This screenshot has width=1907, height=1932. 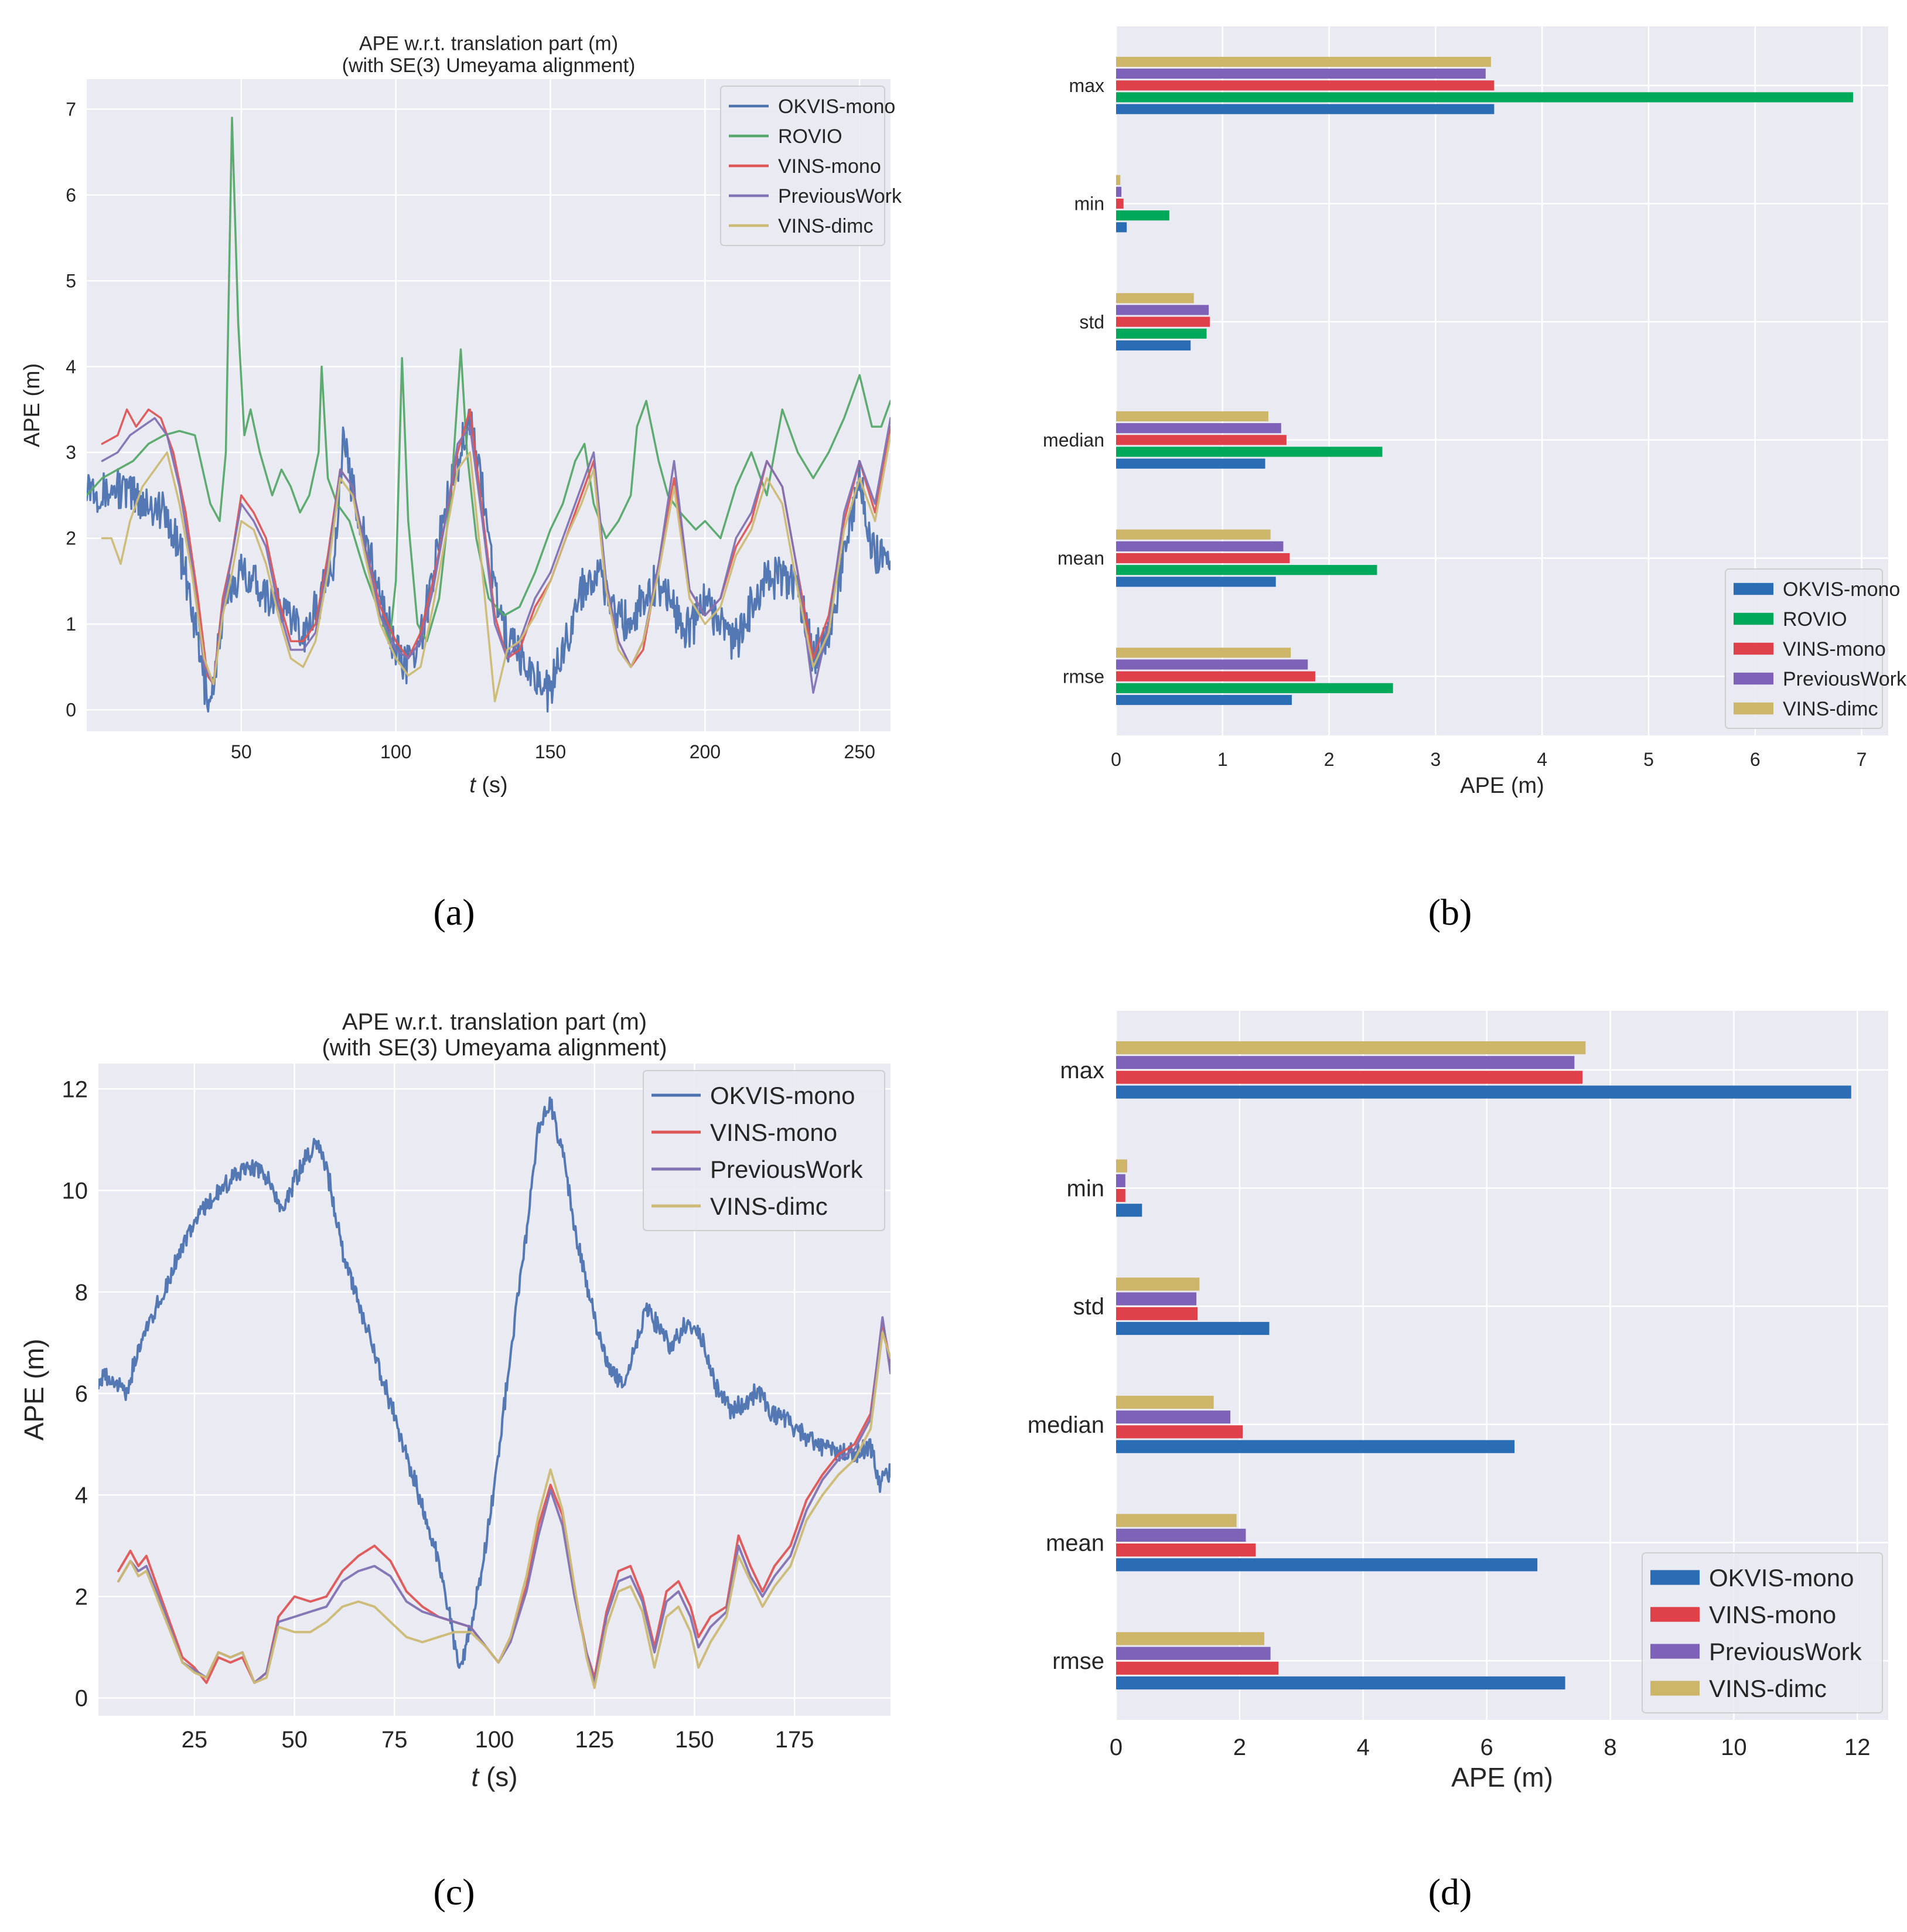 What do you see at coordinates (1142, 215) in the screenshot?
I see `bar-min-rovio` at bounding box center [1142, 215].